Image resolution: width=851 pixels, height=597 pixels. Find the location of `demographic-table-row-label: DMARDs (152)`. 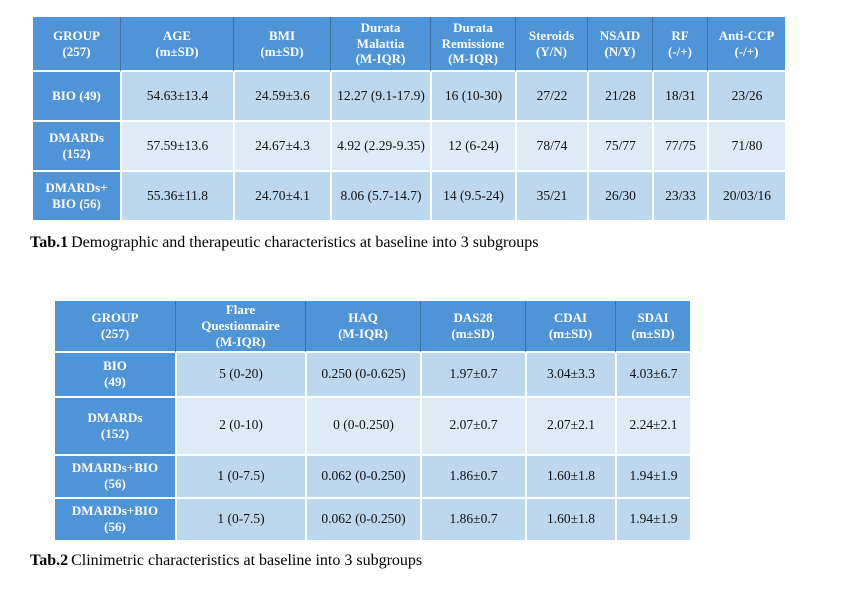

demographic-table-row-label: DMARDs (152) is located at coordinates (76, 147).